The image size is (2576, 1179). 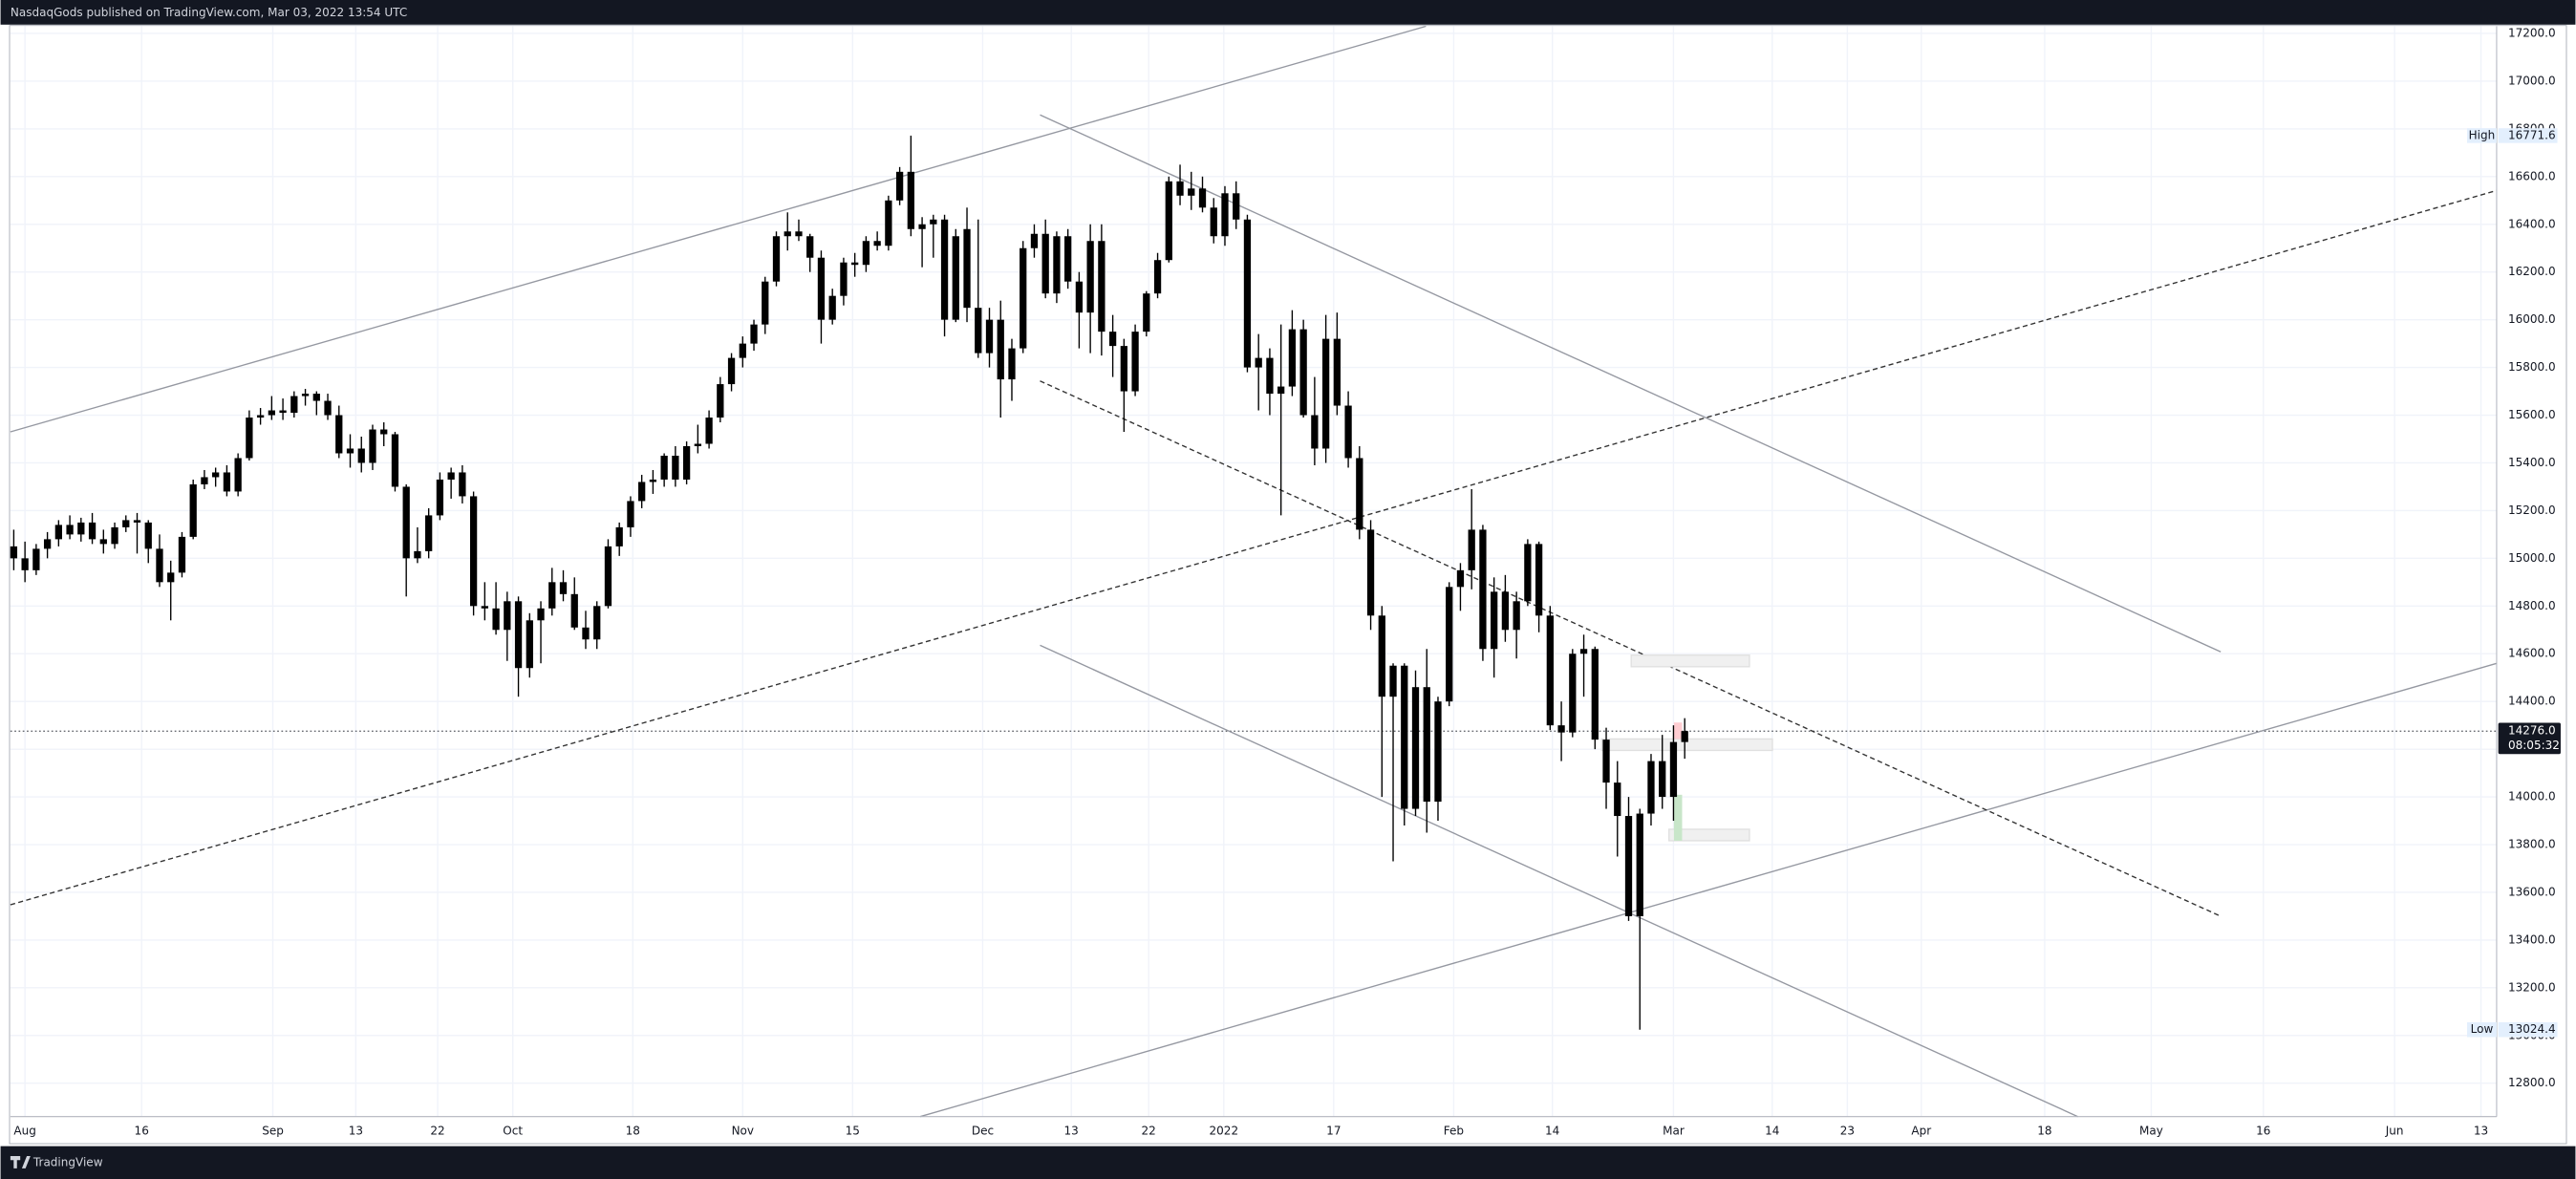 I want to click on high-value: 16771.6, so click(x=2532, y=134).